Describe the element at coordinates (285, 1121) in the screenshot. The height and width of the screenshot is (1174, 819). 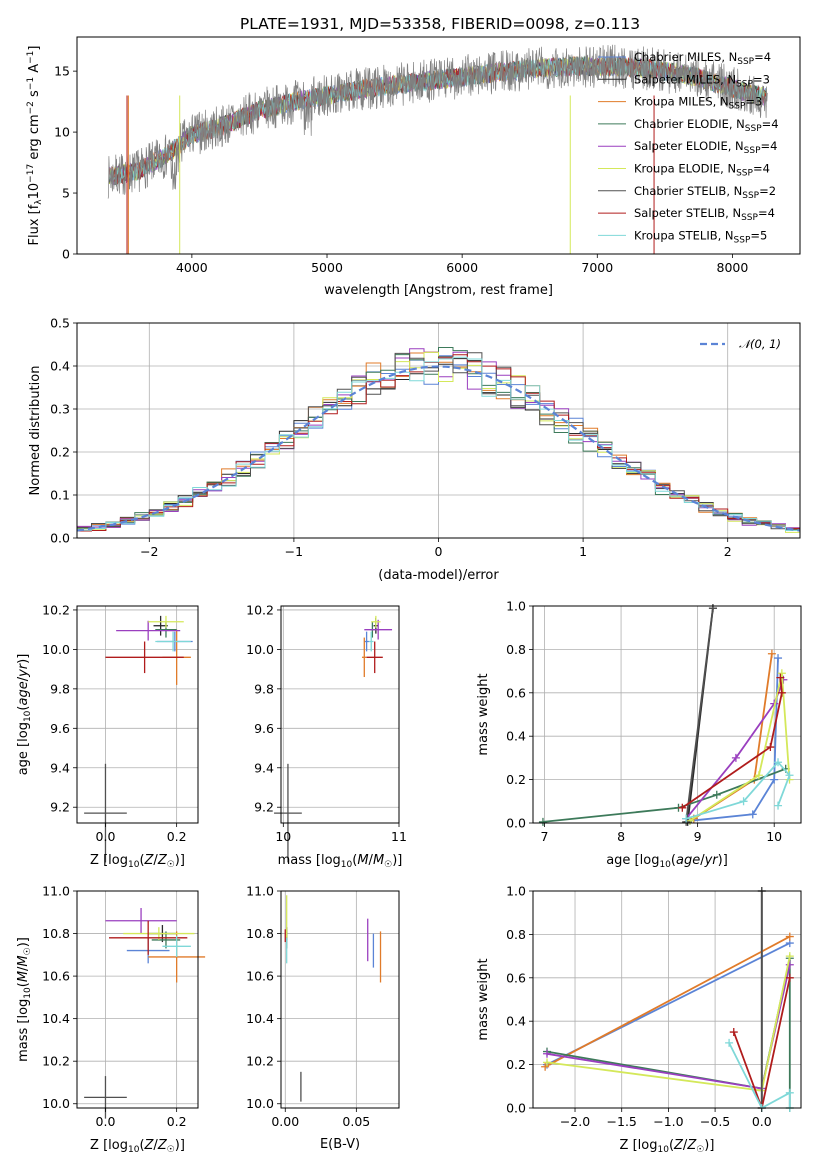
I see `x-tick-label: 0.00` at that location.